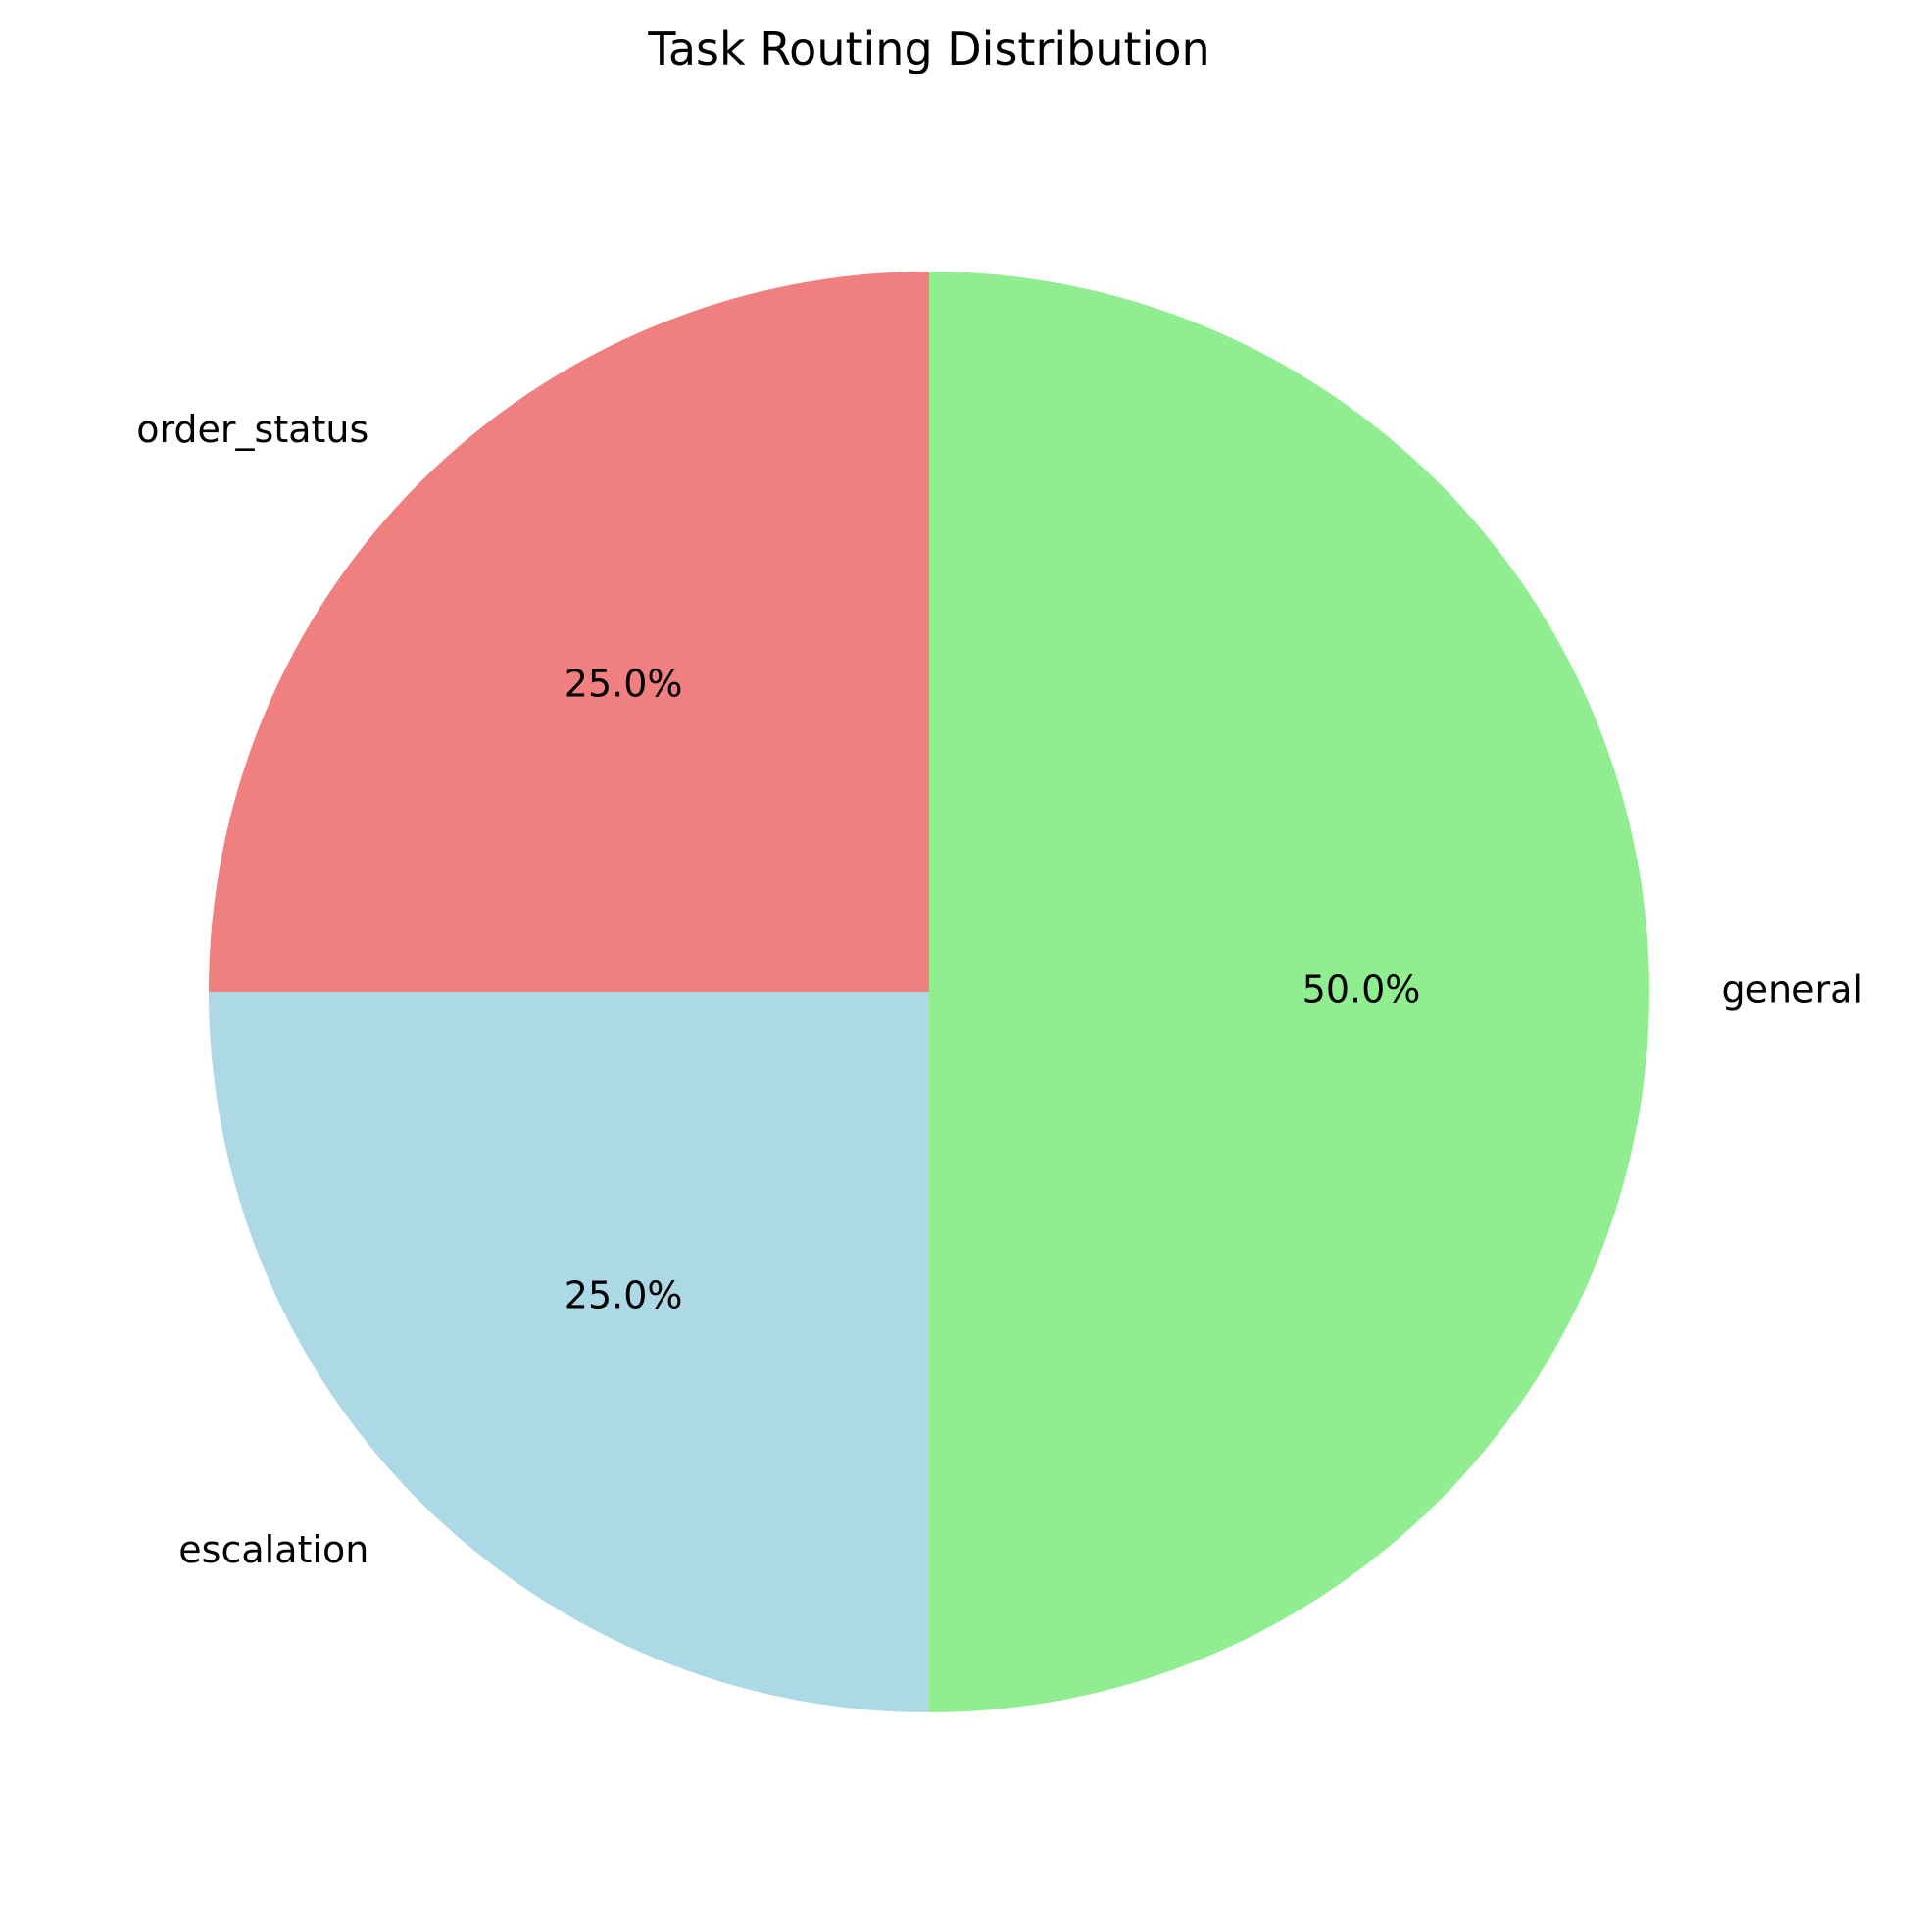 The width and height of the screenshot is (1916, 1932). What do you see at coordinates (252, 429) in the screenshot?
I see `slice-label-order-status: order_status` at bounding box center [252, 429].